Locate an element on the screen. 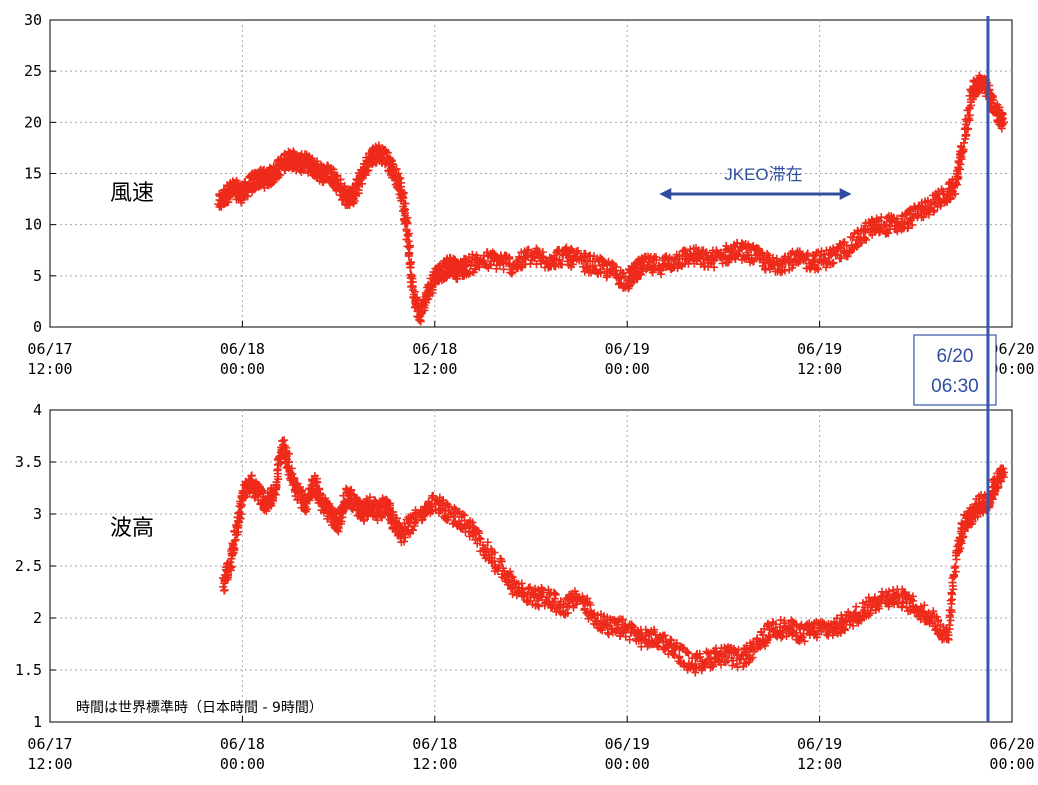 The height and width of the screenshot is (785, 1038). x-tick-date: 06/17 is located at coordinates (49, 349).